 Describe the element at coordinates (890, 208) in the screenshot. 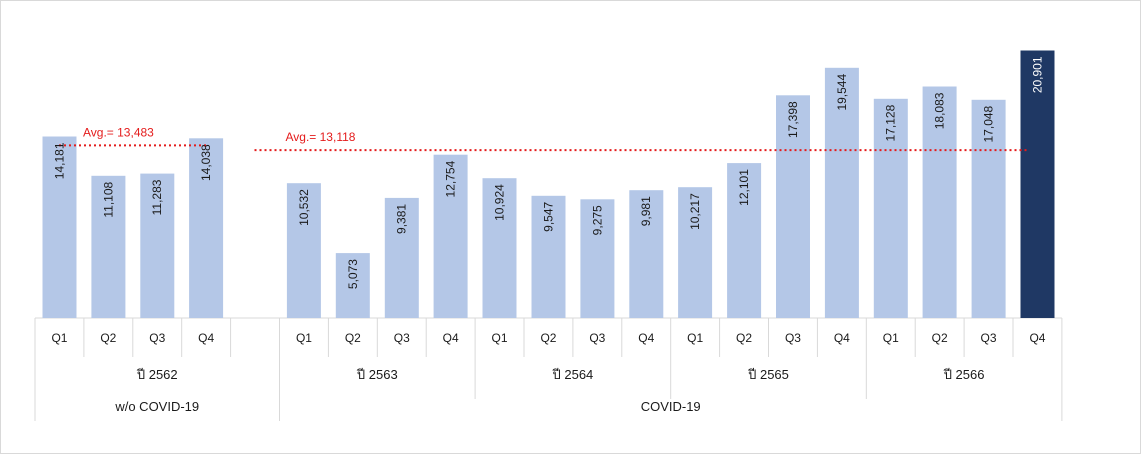

I see `bar-ปี-2566-Q1` at that location.